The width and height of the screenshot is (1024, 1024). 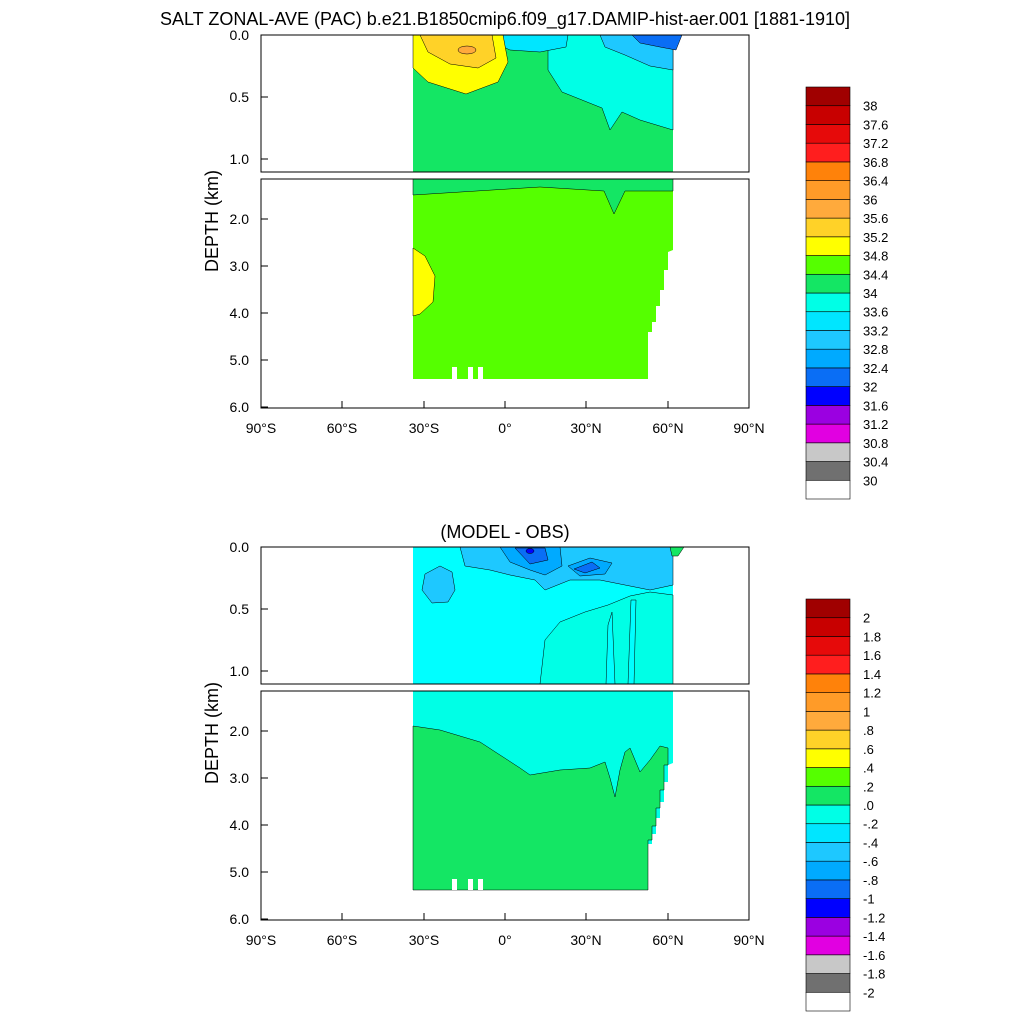 I want to click on salt-ytick-0: 0.0, so click(x=240, y=35).